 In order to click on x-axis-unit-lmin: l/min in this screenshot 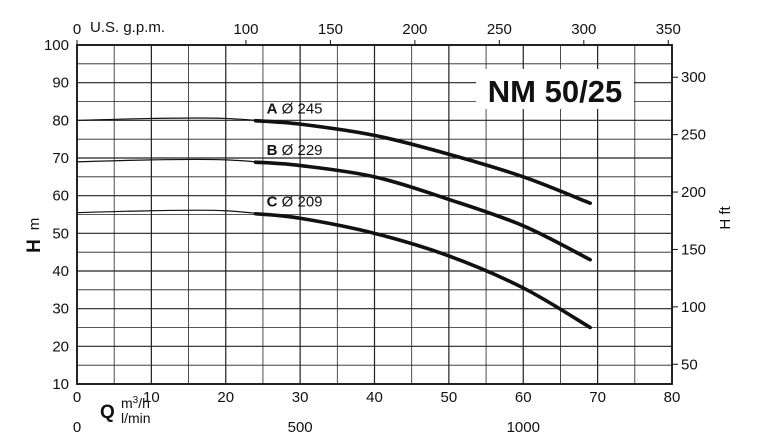, I will do `click(136, 418)`.